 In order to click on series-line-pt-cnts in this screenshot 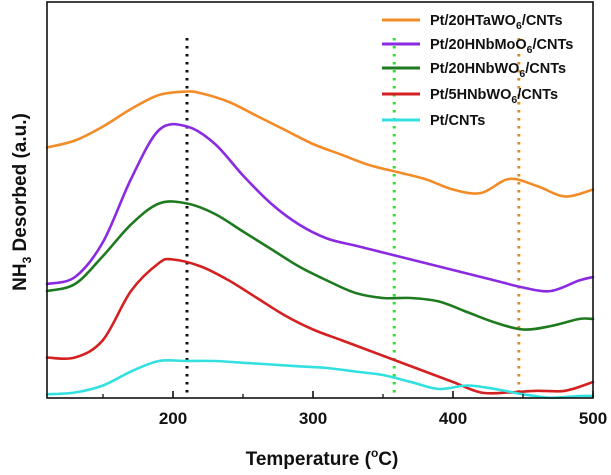, I will do `click(320, 379)`.